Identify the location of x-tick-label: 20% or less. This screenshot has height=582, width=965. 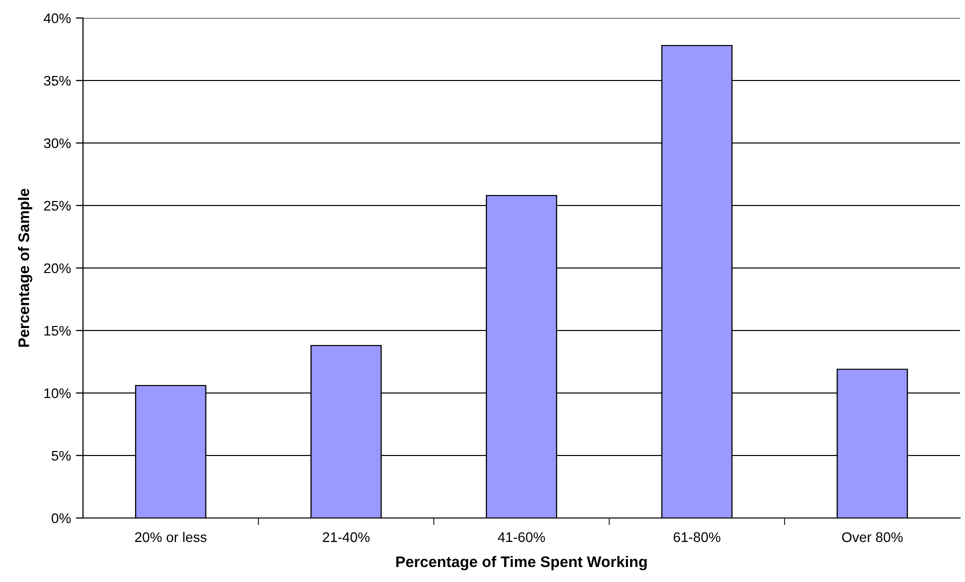
(170, 537).